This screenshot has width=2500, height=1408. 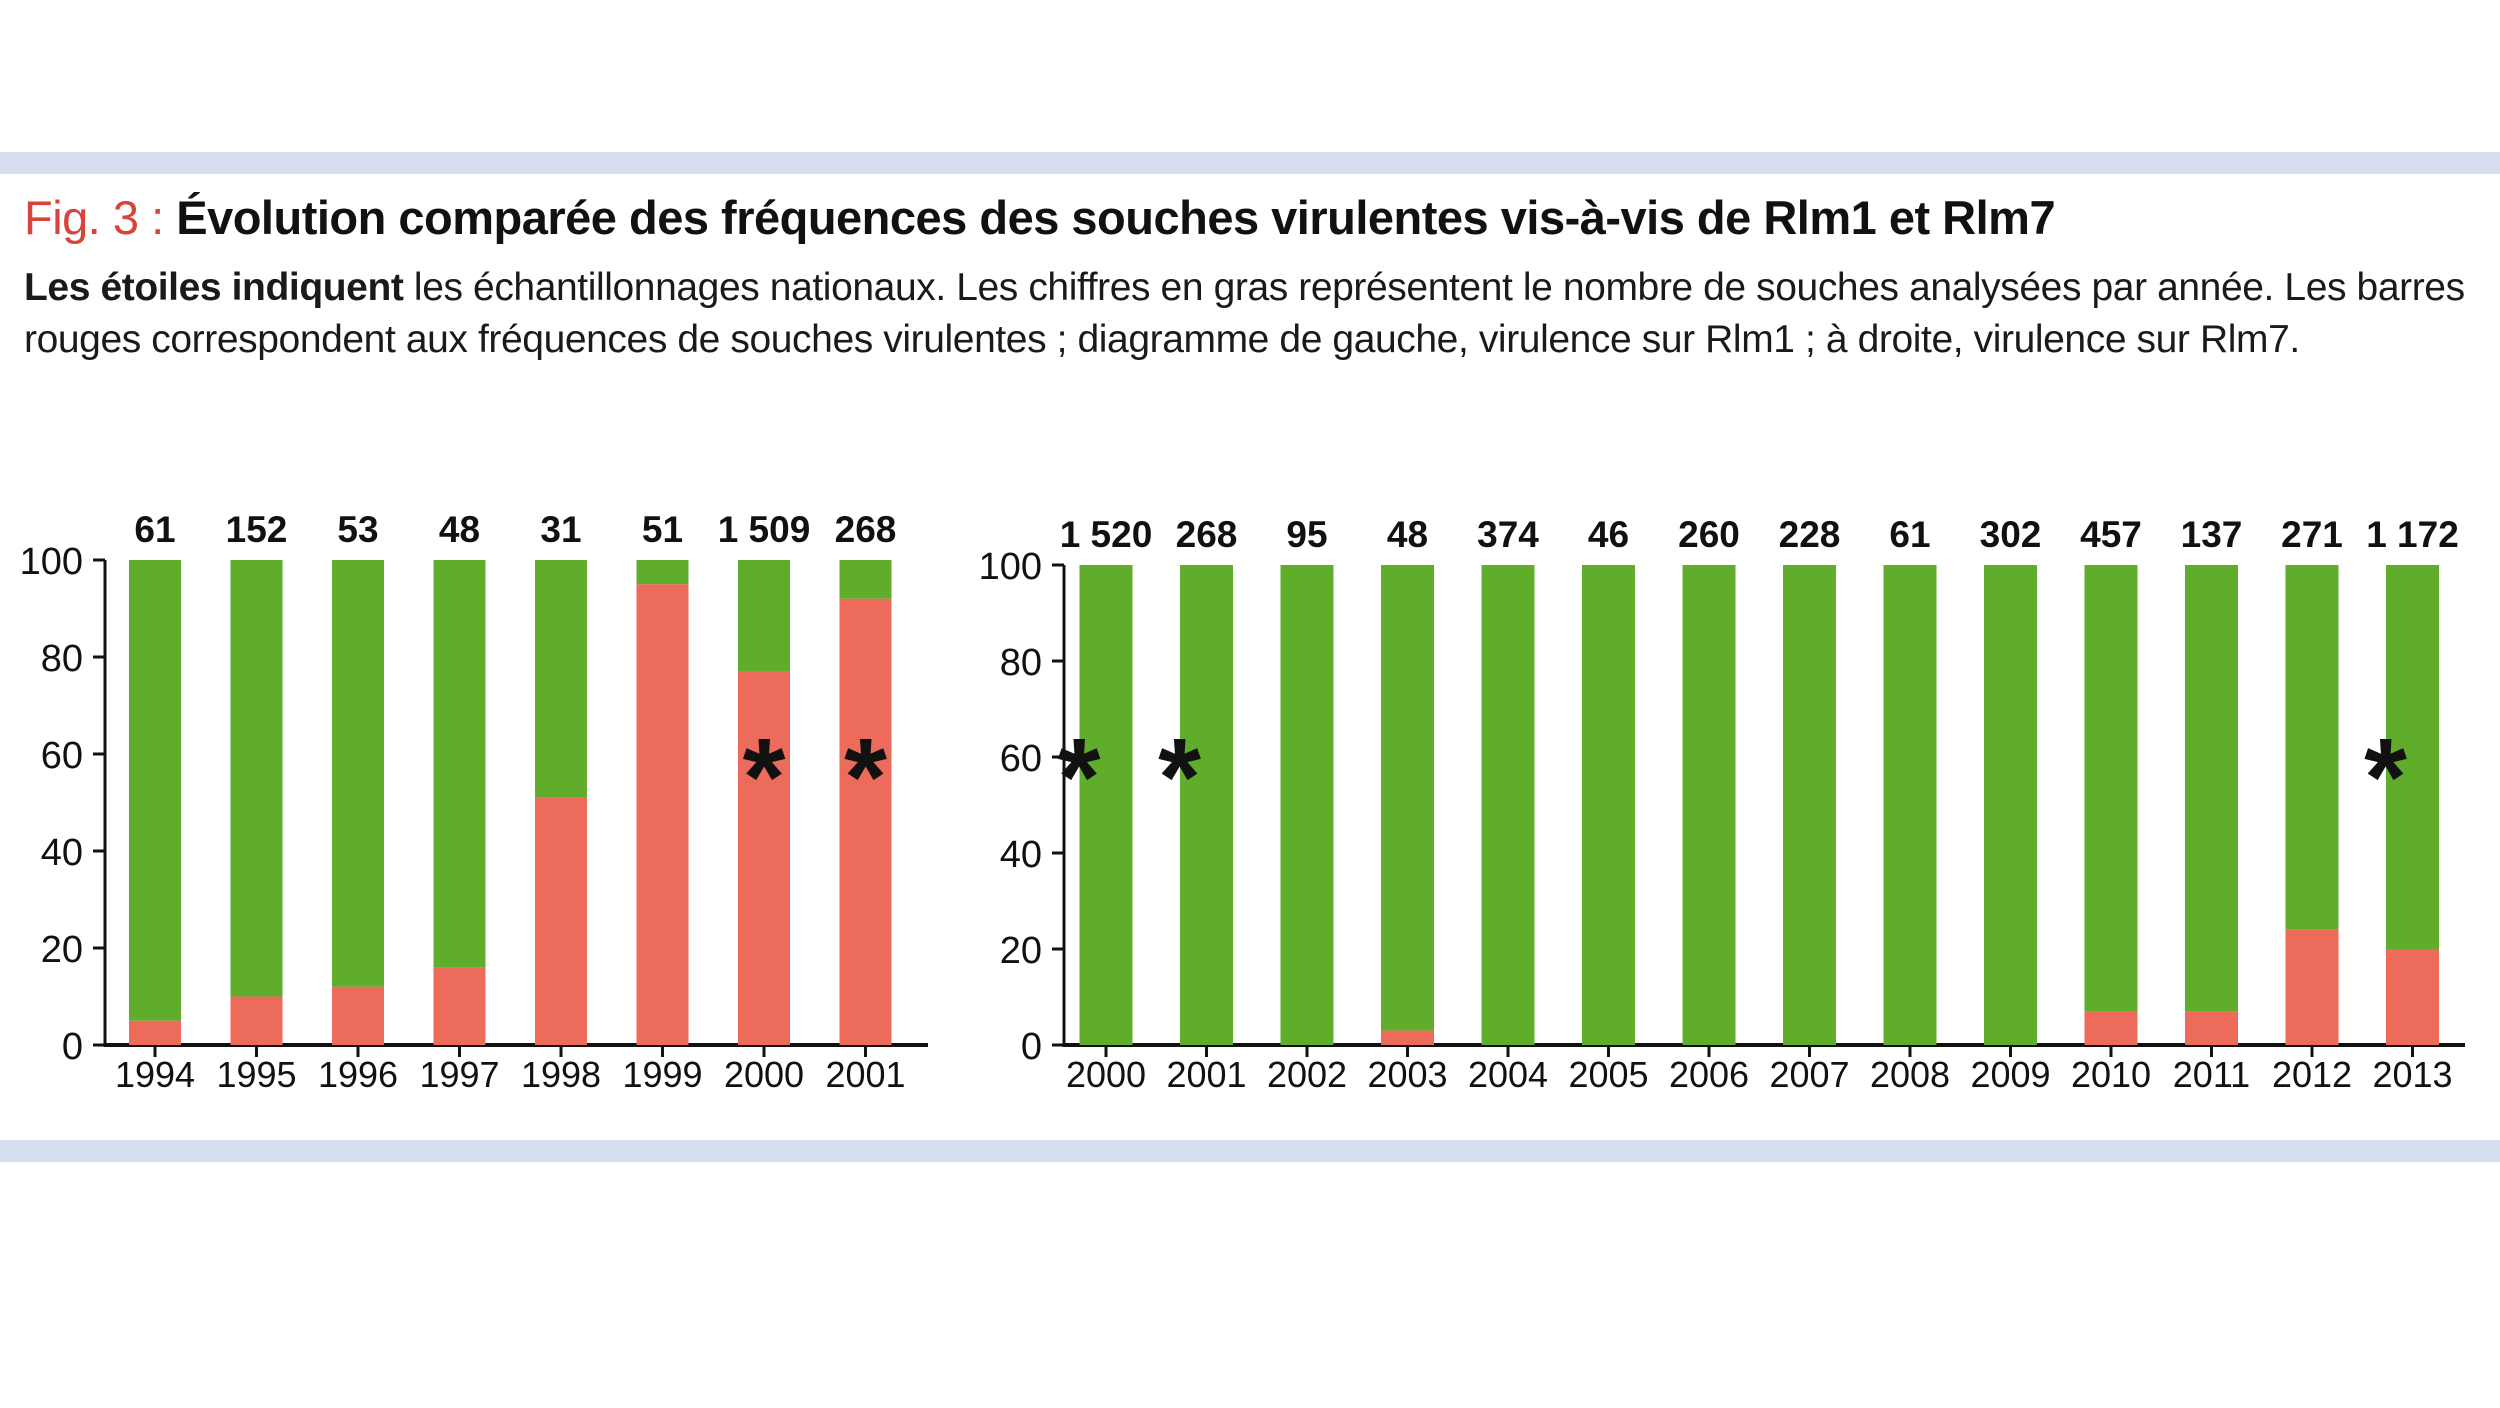 I want to click on bar-non-virulent-1997, so click(x=459, y=764).